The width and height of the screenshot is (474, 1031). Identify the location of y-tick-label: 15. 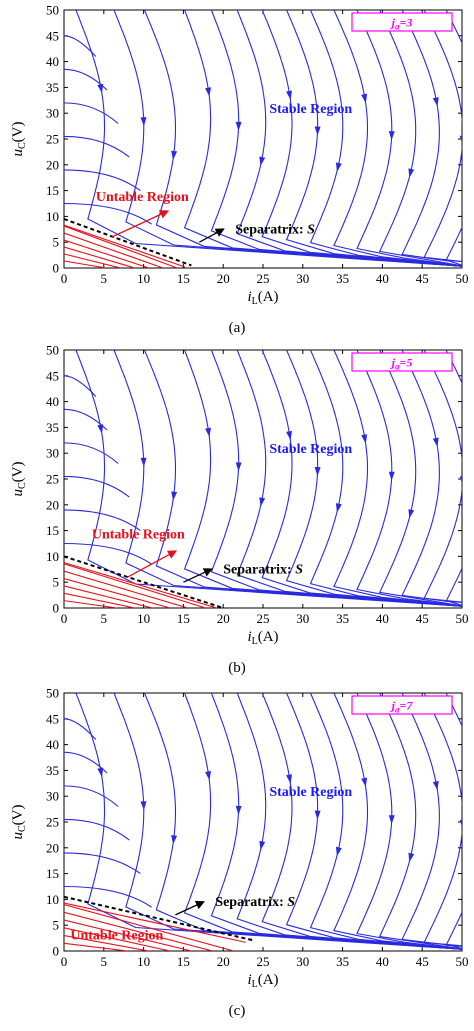
(52, 530).